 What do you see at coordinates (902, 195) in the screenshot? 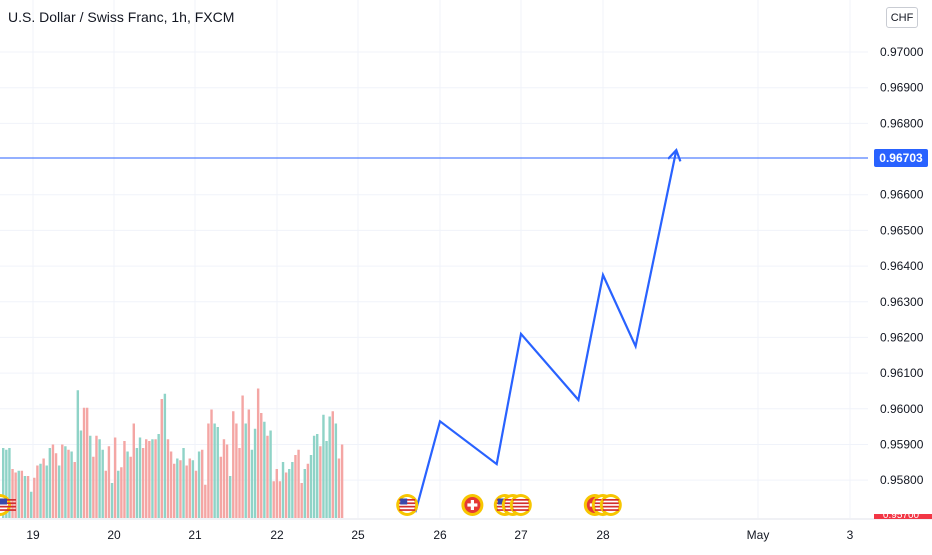
I see `price-tick-label: 0.96600` at bounding box center [902, 195].